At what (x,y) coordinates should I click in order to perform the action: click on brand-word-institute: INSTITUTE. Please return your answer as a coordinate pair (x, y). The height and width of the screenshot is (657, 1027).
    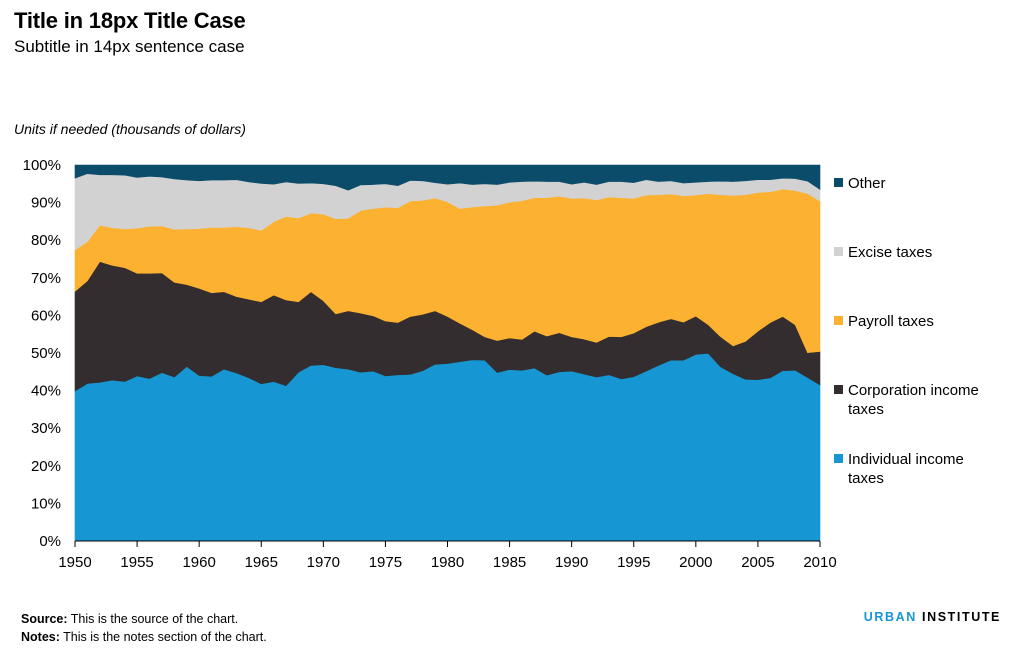
    Looking at the image, I should click on (958, 617).